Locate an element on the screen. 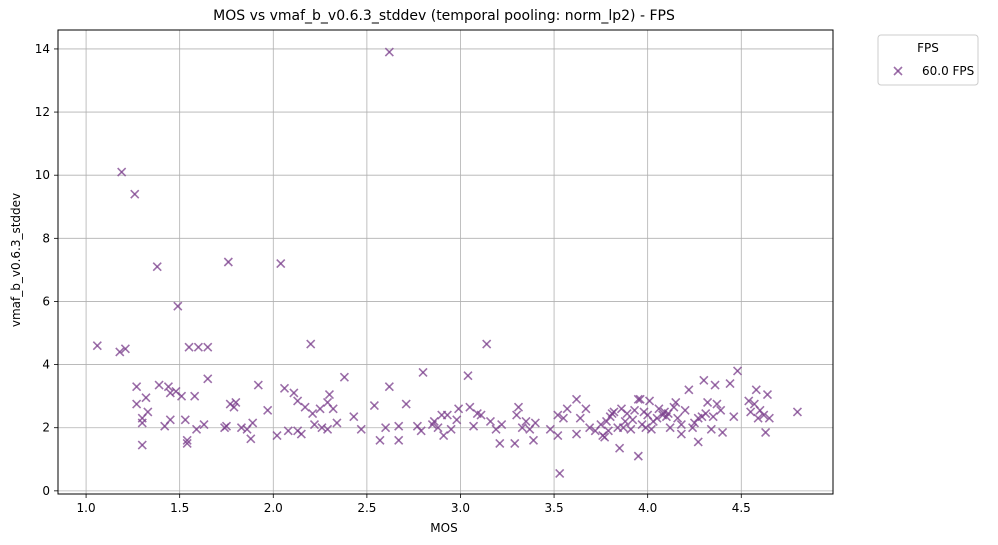  y-tick-label: 14 is located at coordinates (42, 49).